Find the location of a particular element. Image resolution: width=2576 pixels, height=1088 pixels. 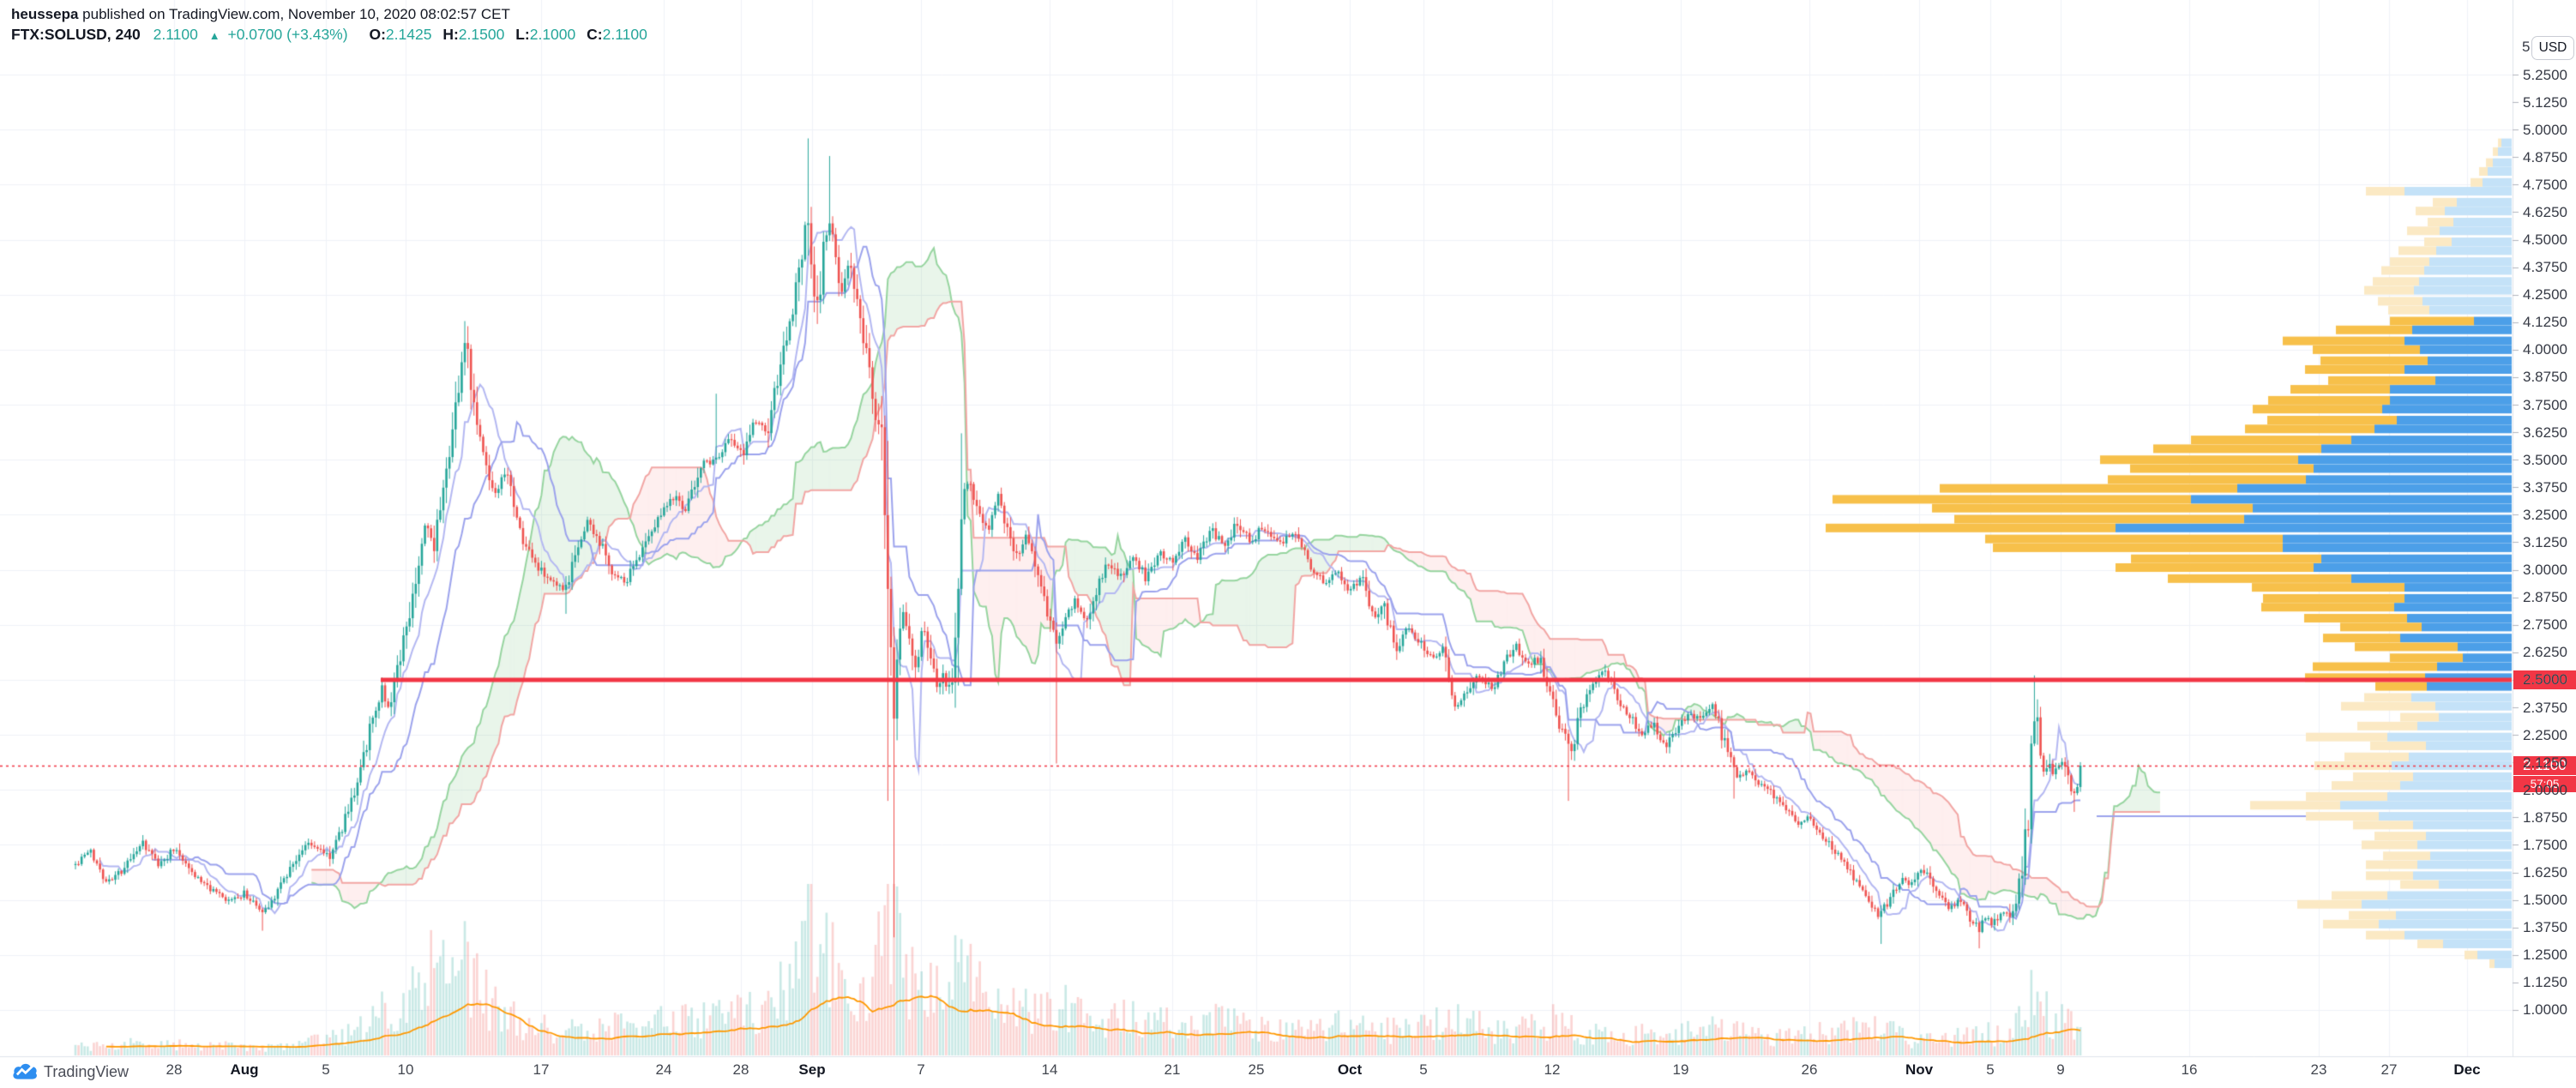

time-axis-label: 19 is located at coordinates (1680, 1069).